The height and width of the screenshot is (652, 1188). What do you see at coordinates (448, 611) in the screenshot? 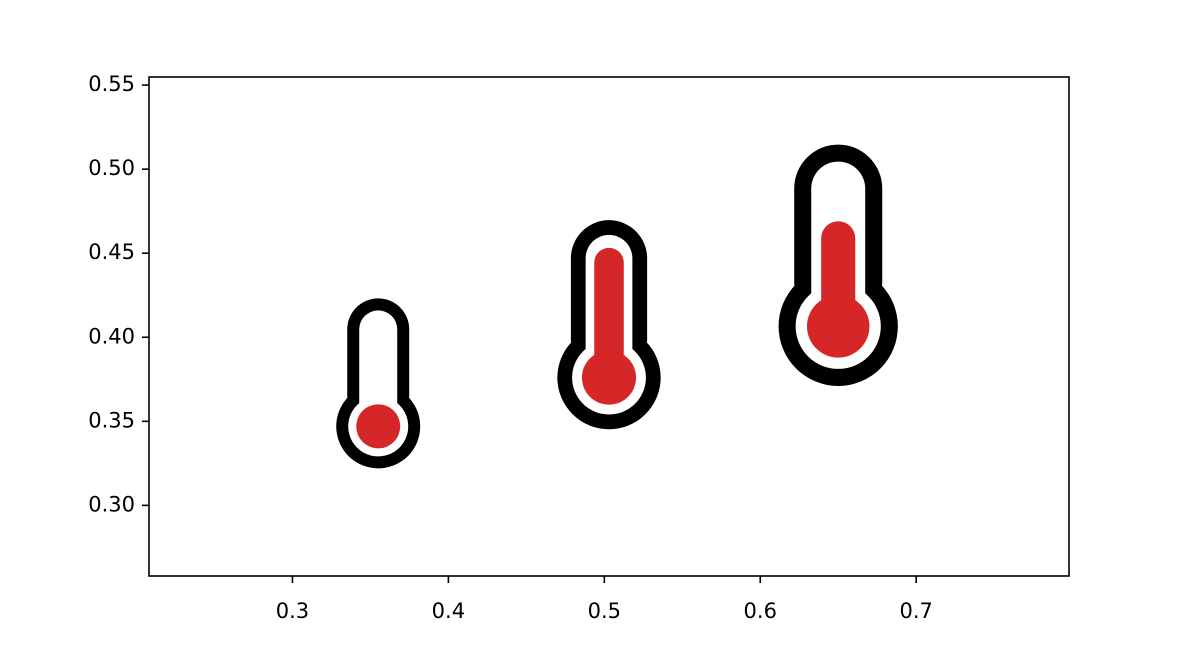
I see `x-tick-label: 0.4` at bounding box center [448, 611].